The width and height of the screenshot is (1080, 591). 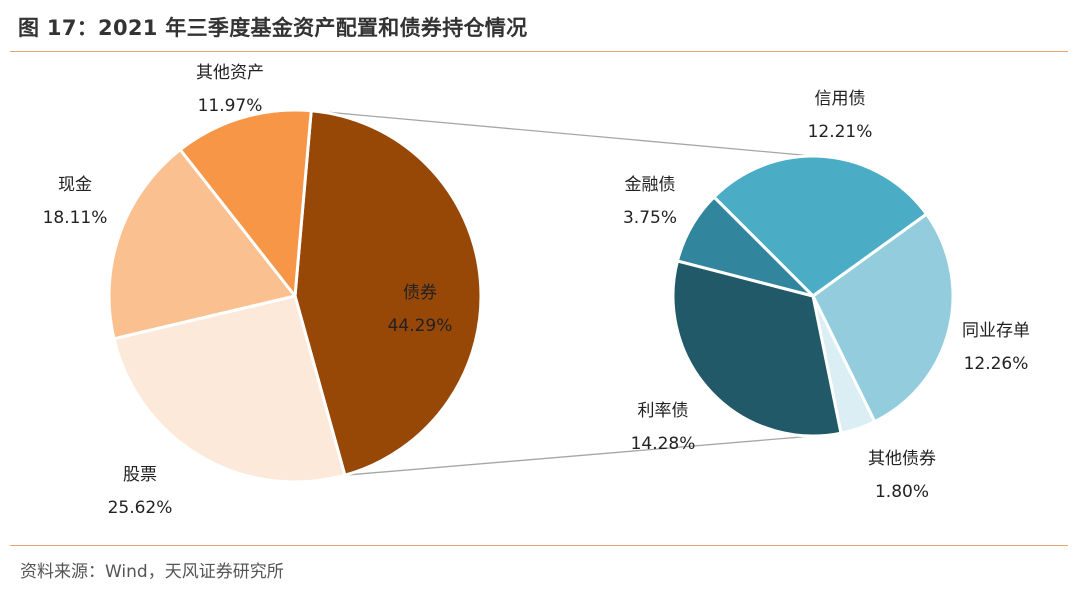 What do you see at coordinates (152, 572) in the screenshot?
I see `source-note: 资料来源：Wind，天风证券研究所` at bounding box center [152, 572].